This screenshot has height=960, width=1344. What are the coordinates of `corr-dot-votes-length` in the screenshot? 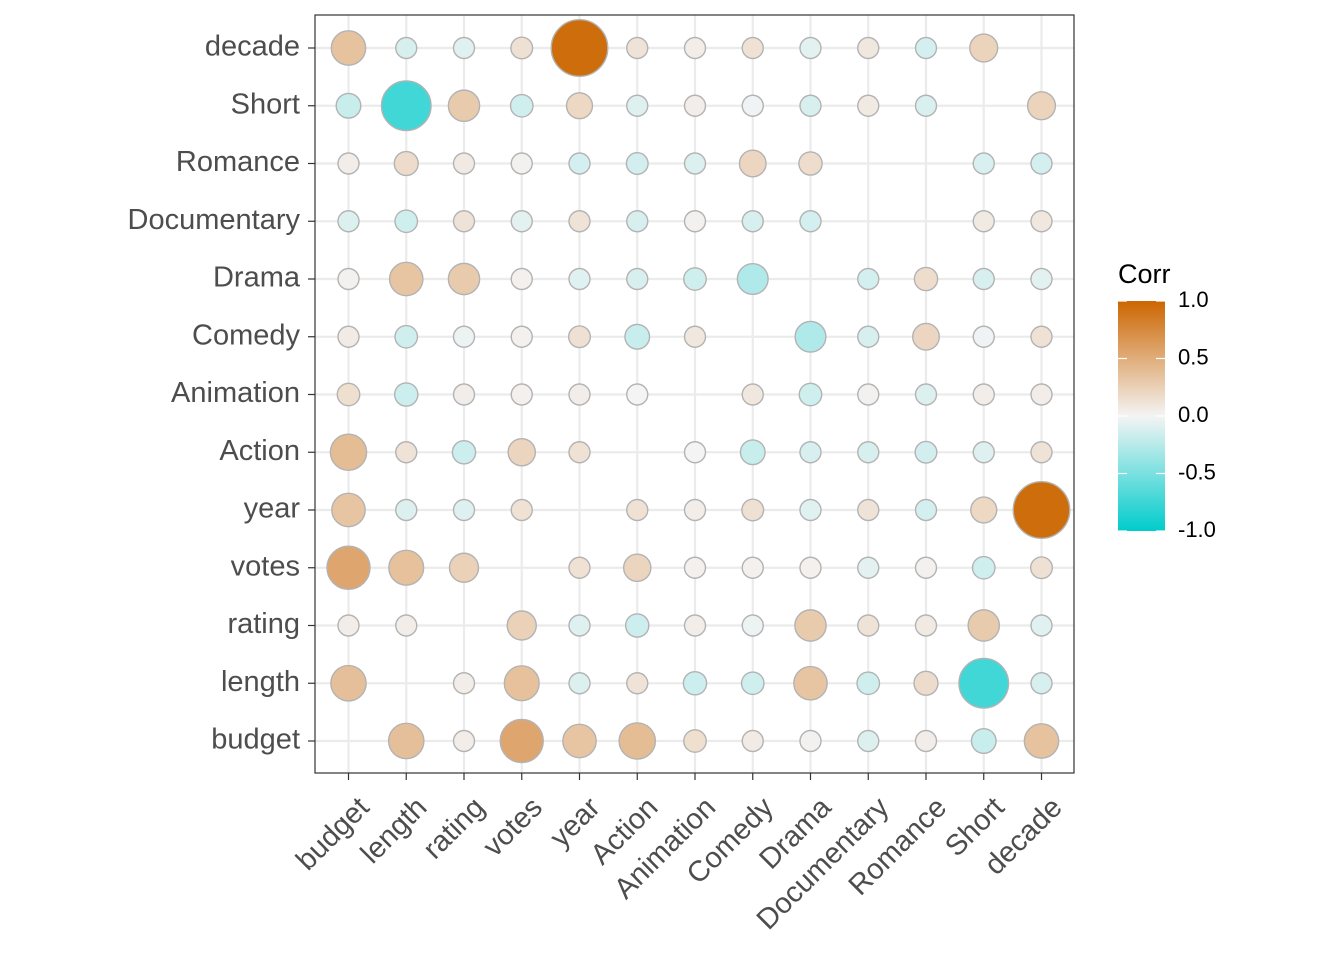 It's located at (521, 683).